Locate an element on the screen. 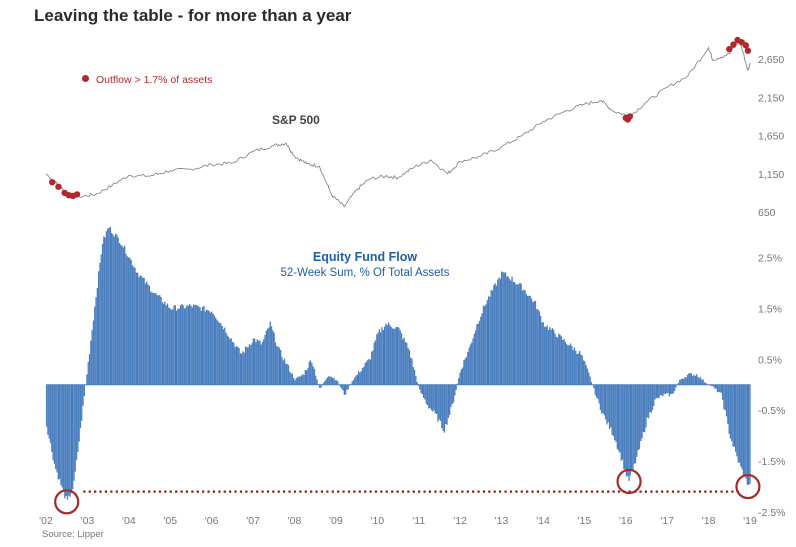 This screenshot has width=796, height=547. flow-y-axis: 2.5% 1.5% 0.5% -0.5% -1.5% -2.5% is located at coordinates (771, 385).